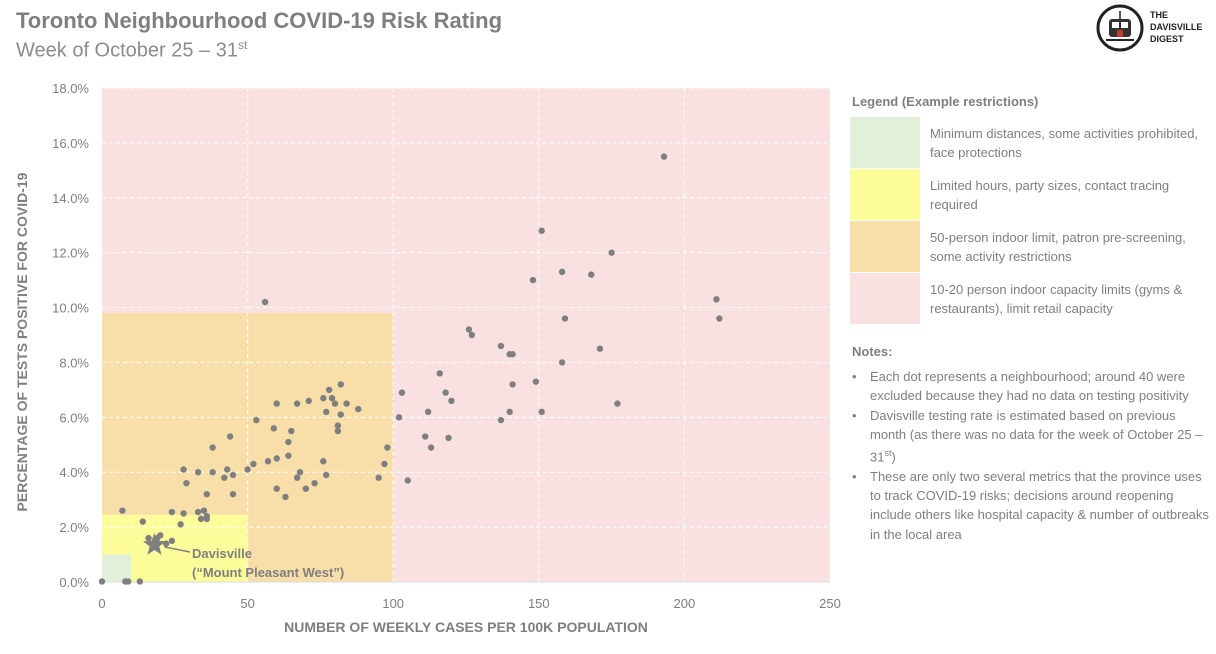 This screenshot has height=654, width=1216. I want to click on y-tick-label: 2.0%, so click(74, 527).